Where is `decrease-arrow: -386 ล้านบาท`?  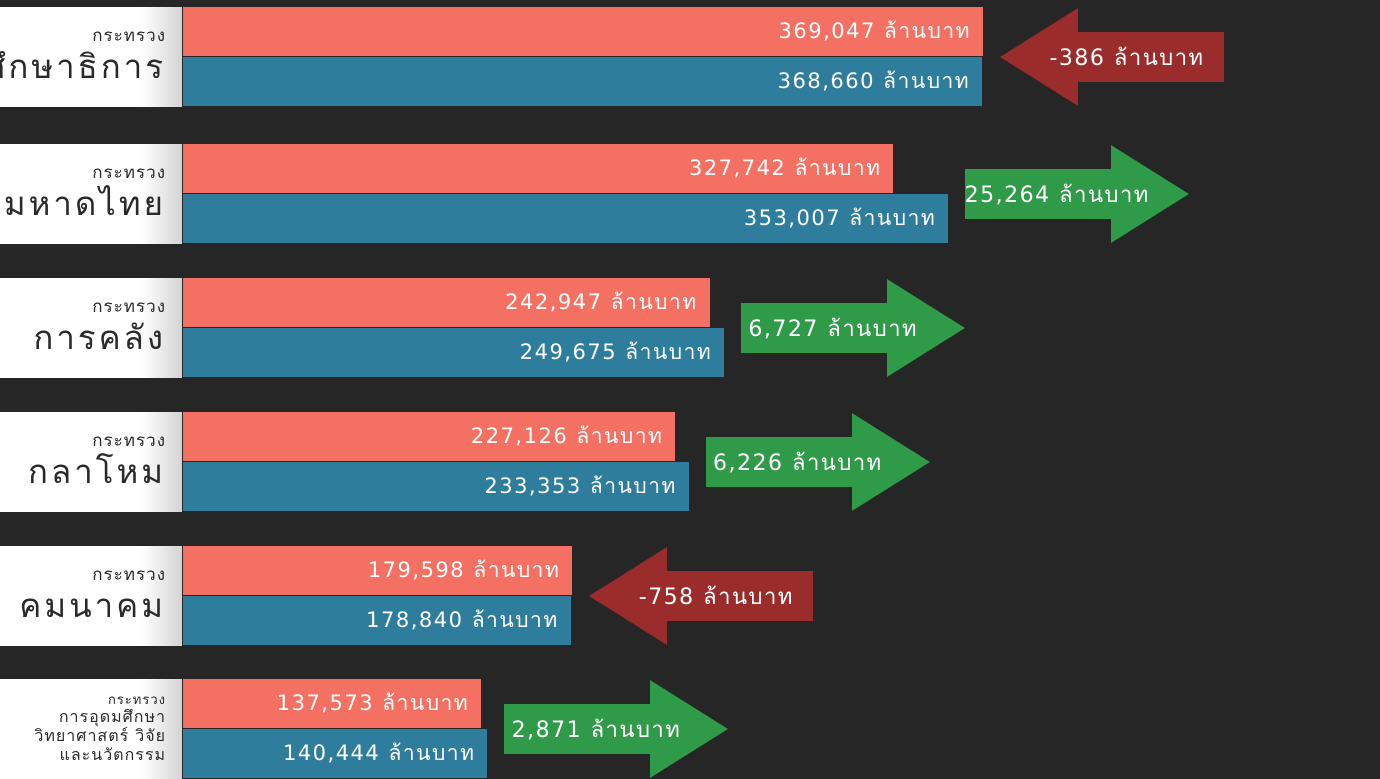
decrease-arrow: -386 ล้านบาท is located at coordinates (1112, 57).